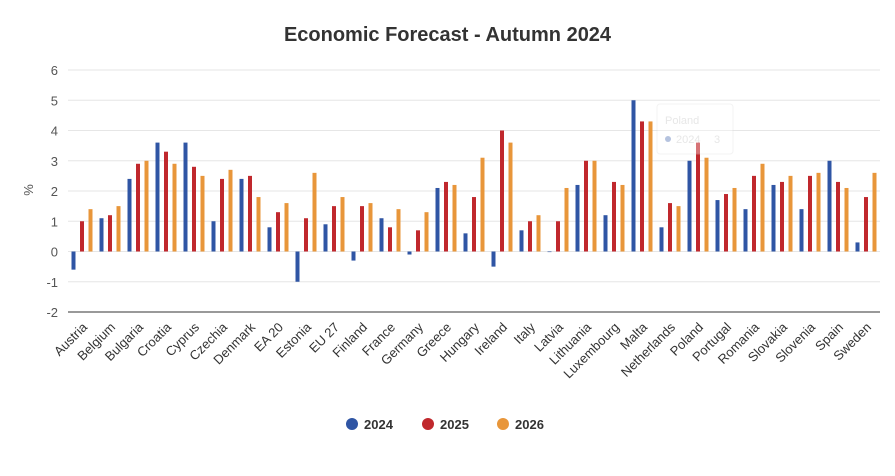 The height and width of the screenshot is (476, 895). Describe the element at coordinates (258, 224) in the screenshot. I see `bar-2026-denmark` at that location.